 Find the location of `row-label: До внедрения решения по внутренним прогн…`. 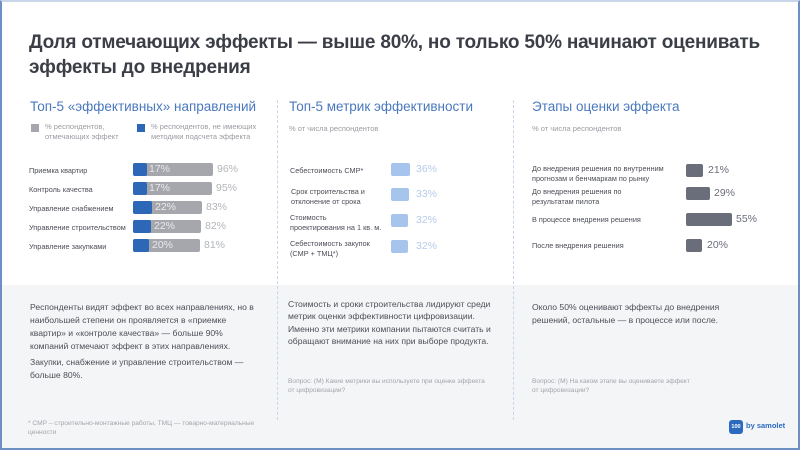

row-label: До внедрения решения по внутренним прогн… is located at coordinates (598, 173).